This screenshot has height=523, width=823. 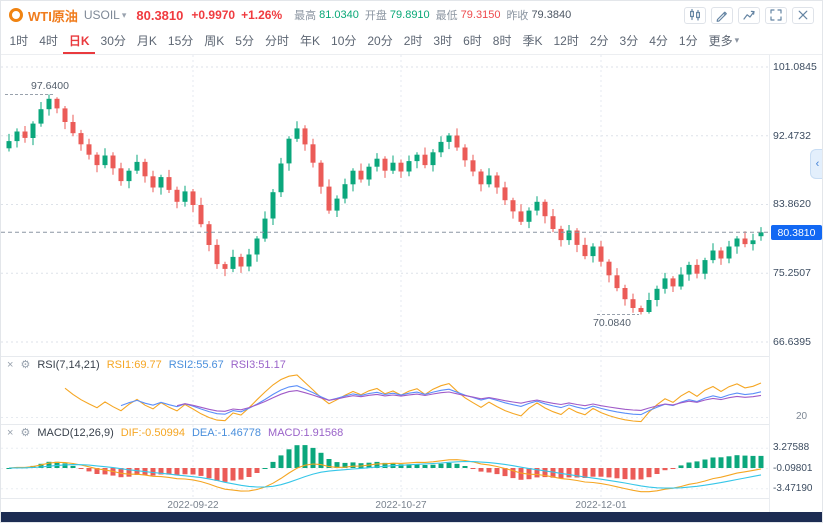 What do you see at coordinates (262, 15) in the screenshot?
I see `price-change-pct: +1.26%` at bounding box center [262, 15].